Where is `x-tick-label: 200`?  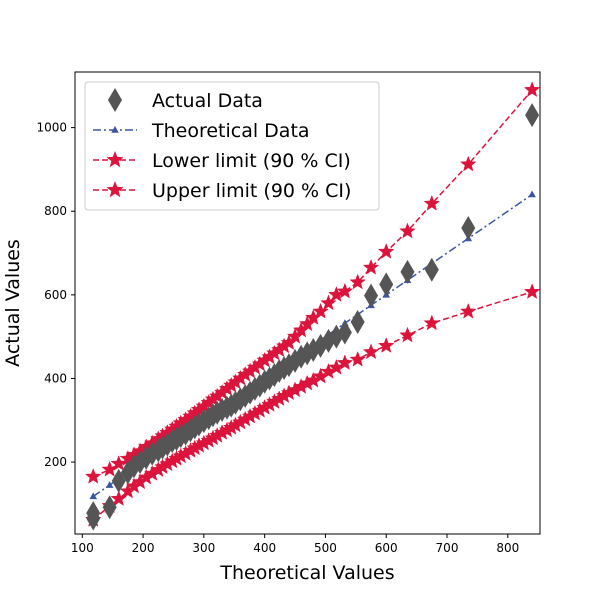
x-tick-label: 200 is located at coordinates (143, 548).